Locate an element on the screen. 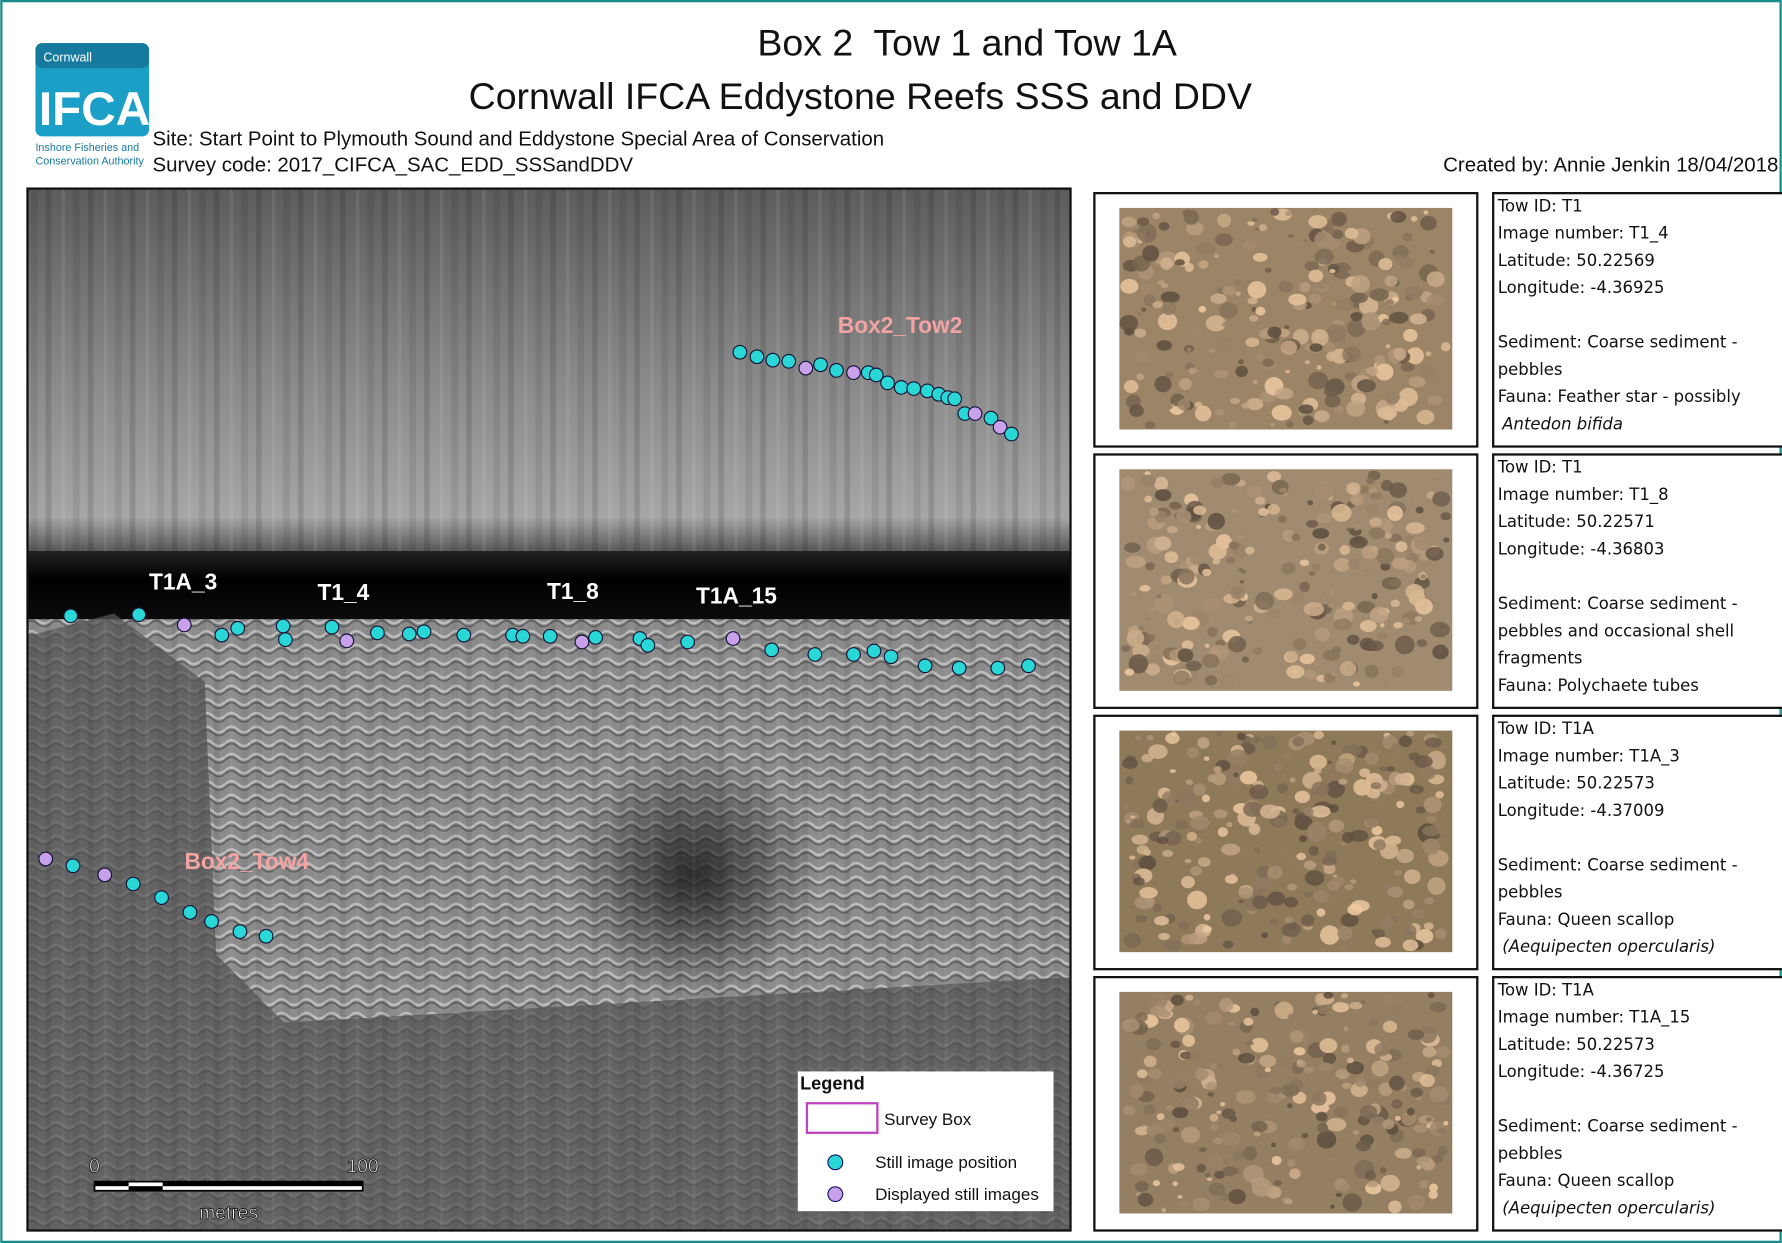  legend-item: Survey Box is located at coordinates (928, 1119).